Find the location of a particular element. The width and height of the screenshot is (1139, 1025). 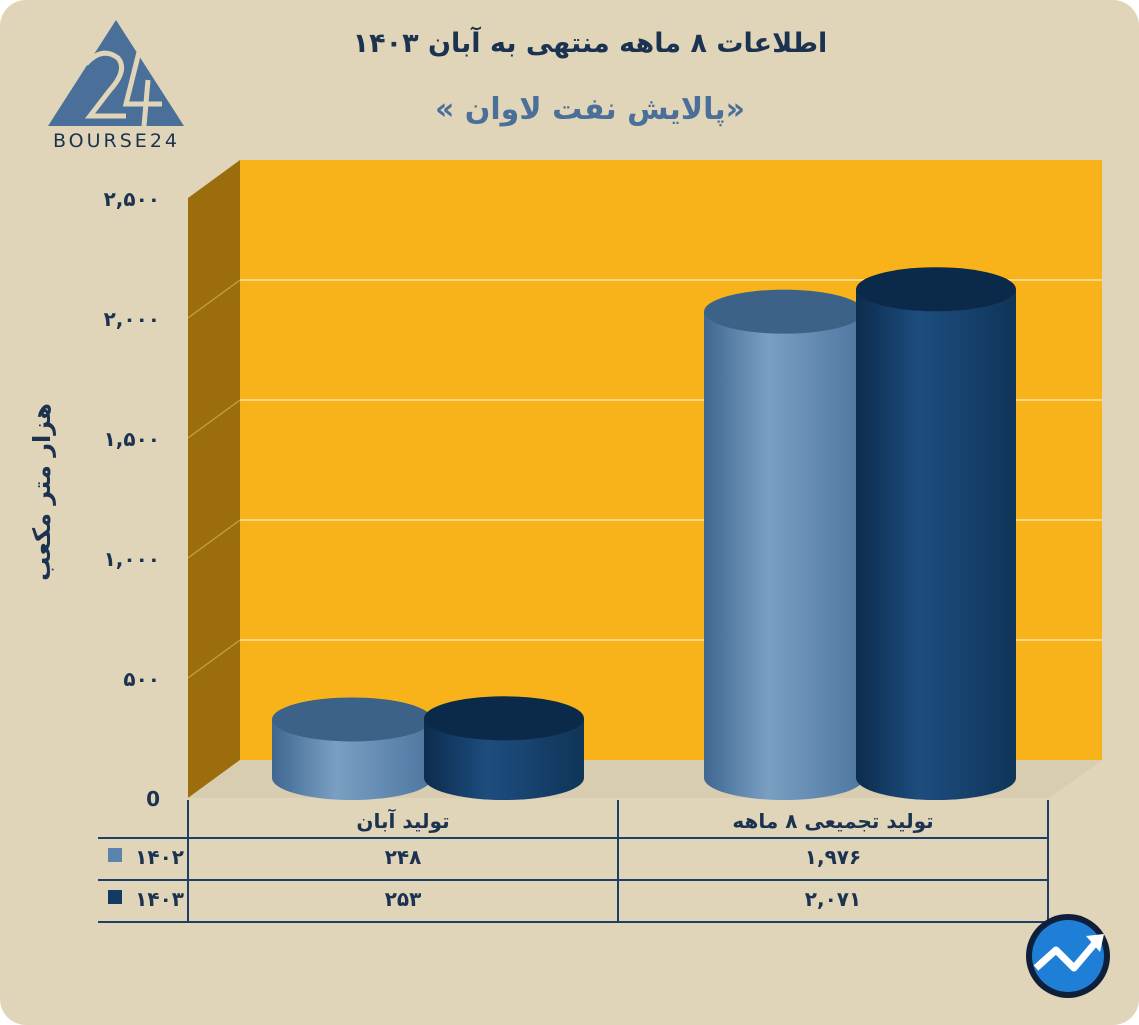

legend-label: ۱۴۰۳ is located at coordinates (159, 899).